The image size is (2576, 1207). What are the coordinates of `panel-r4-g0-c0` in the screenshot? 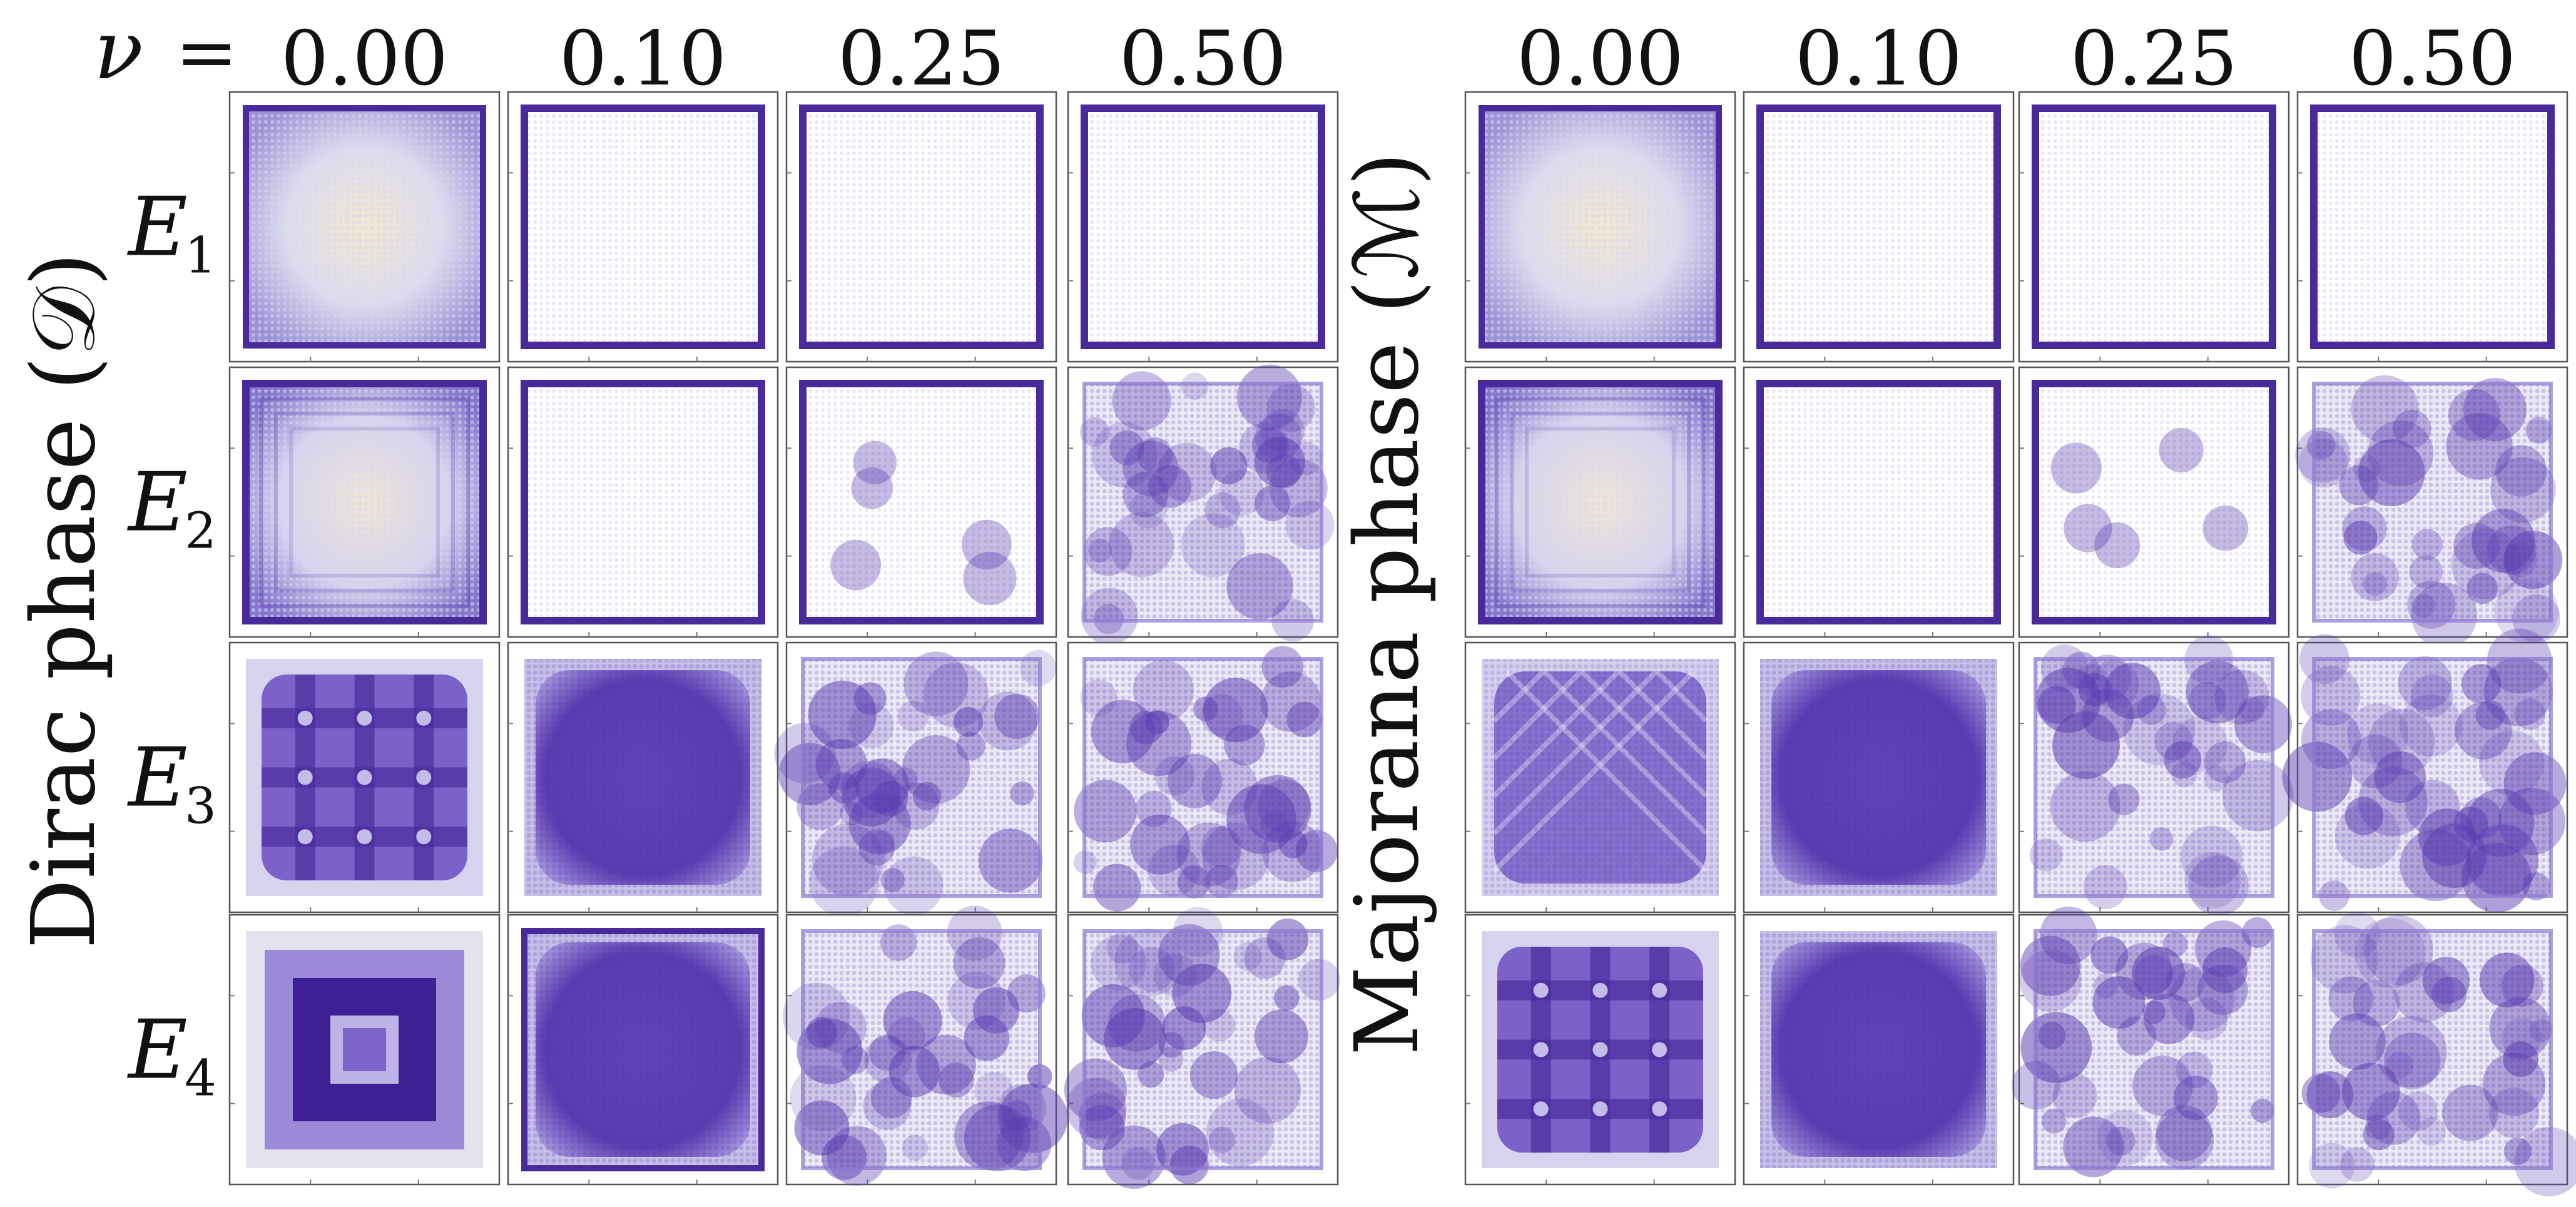 It's located at (365, 1050).